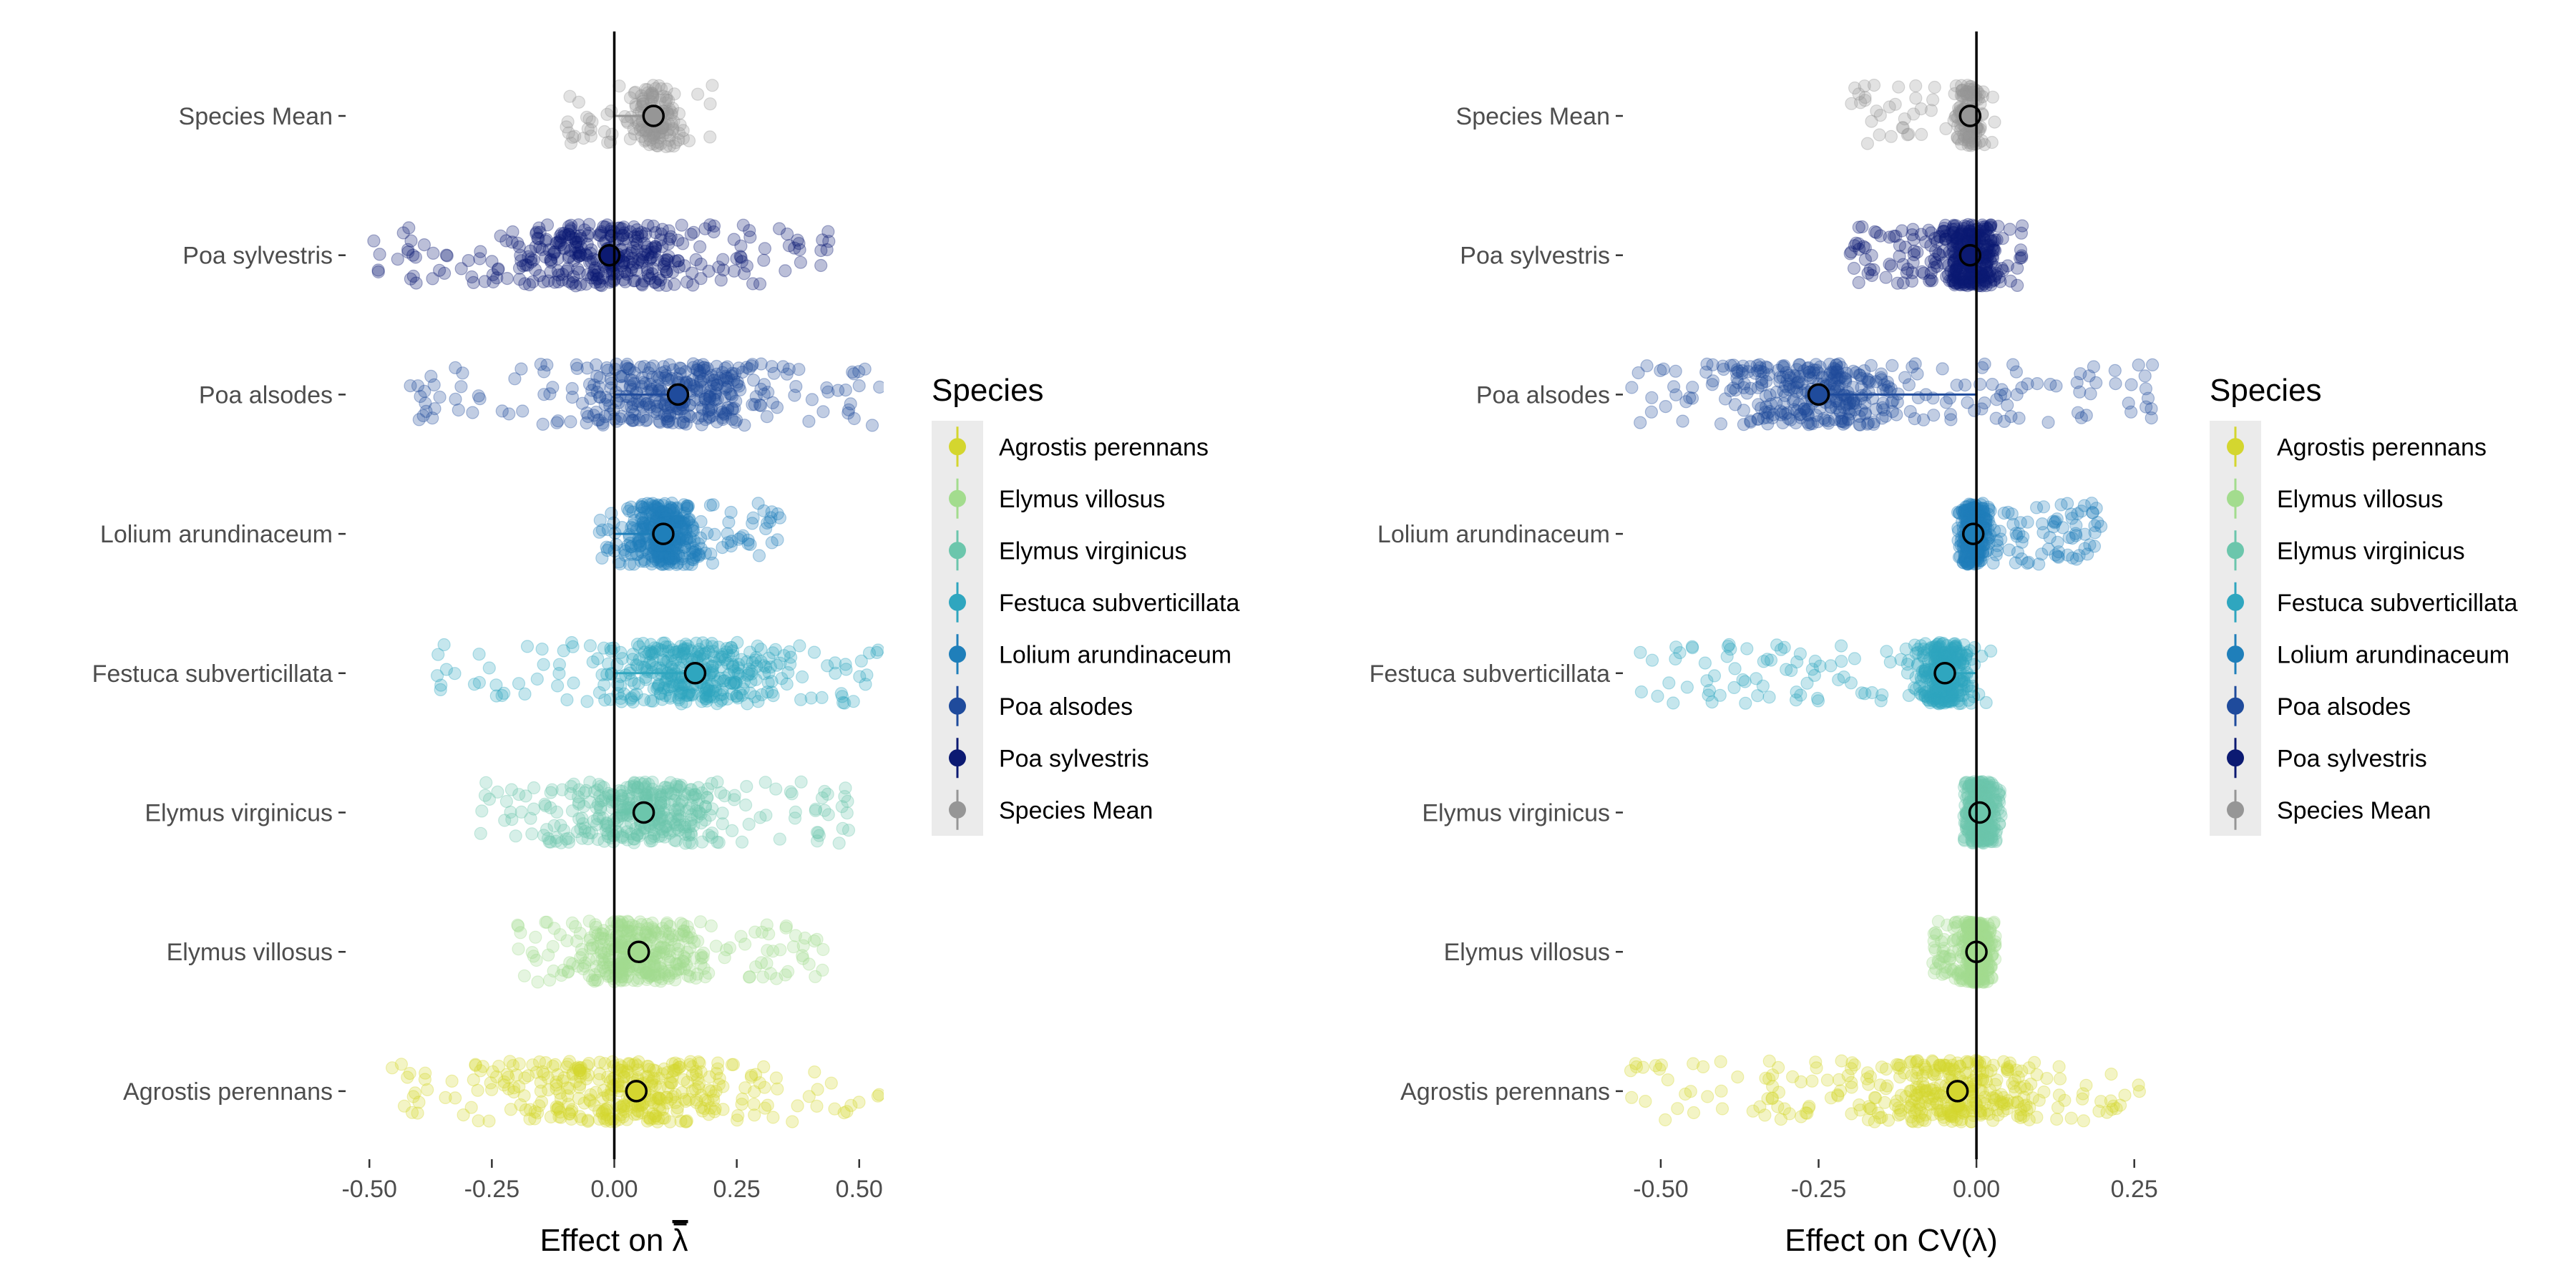 The width and height of the screenshot is (2576, 1288). Describe the element at coordinates (614, 1189) in the screenshot. I see `x-tick-label: 0.00` at that location.